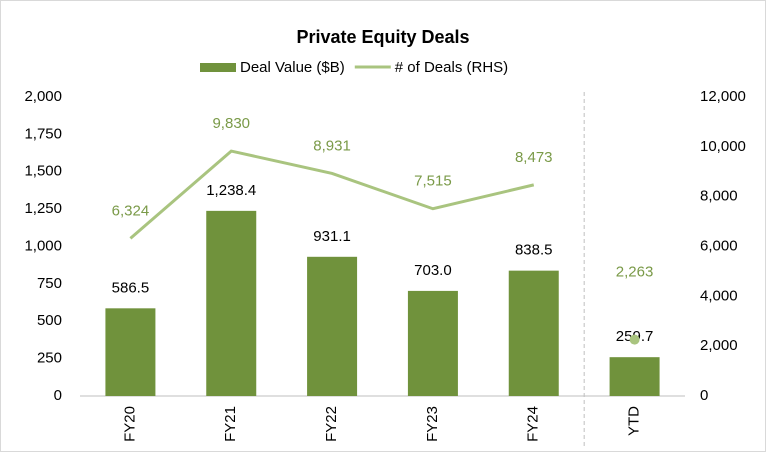 Image resolution: width=766 pixels, height=452 pixels. Describe the element at coordinates (719, 245) in the screenshot. I see `y2-tick-label: 6,000` at that location.